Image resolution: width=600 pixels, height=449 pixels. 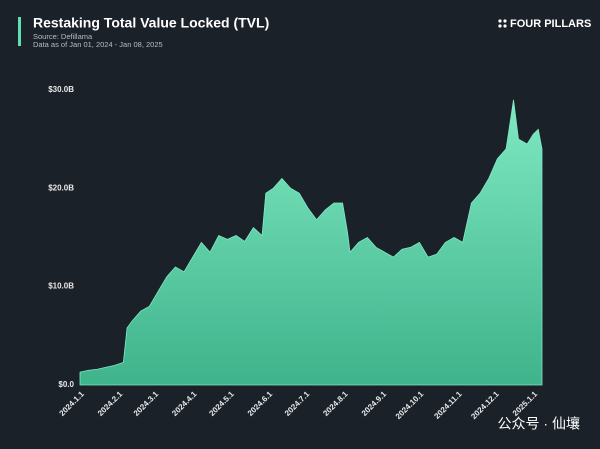 I want to click on subtitle: Source: Defillama, so click(x=63, y=36).